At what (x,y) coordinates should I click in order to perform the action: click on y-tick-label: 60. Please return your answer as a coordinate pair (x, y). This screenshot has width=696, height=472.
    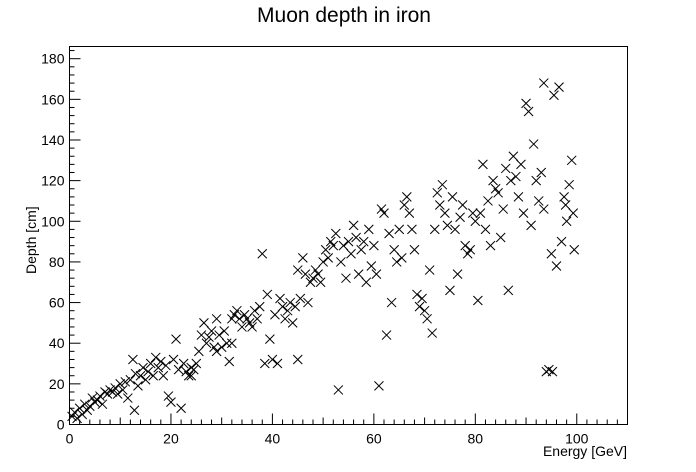
    Looking at the image, I should click on (57, 303).